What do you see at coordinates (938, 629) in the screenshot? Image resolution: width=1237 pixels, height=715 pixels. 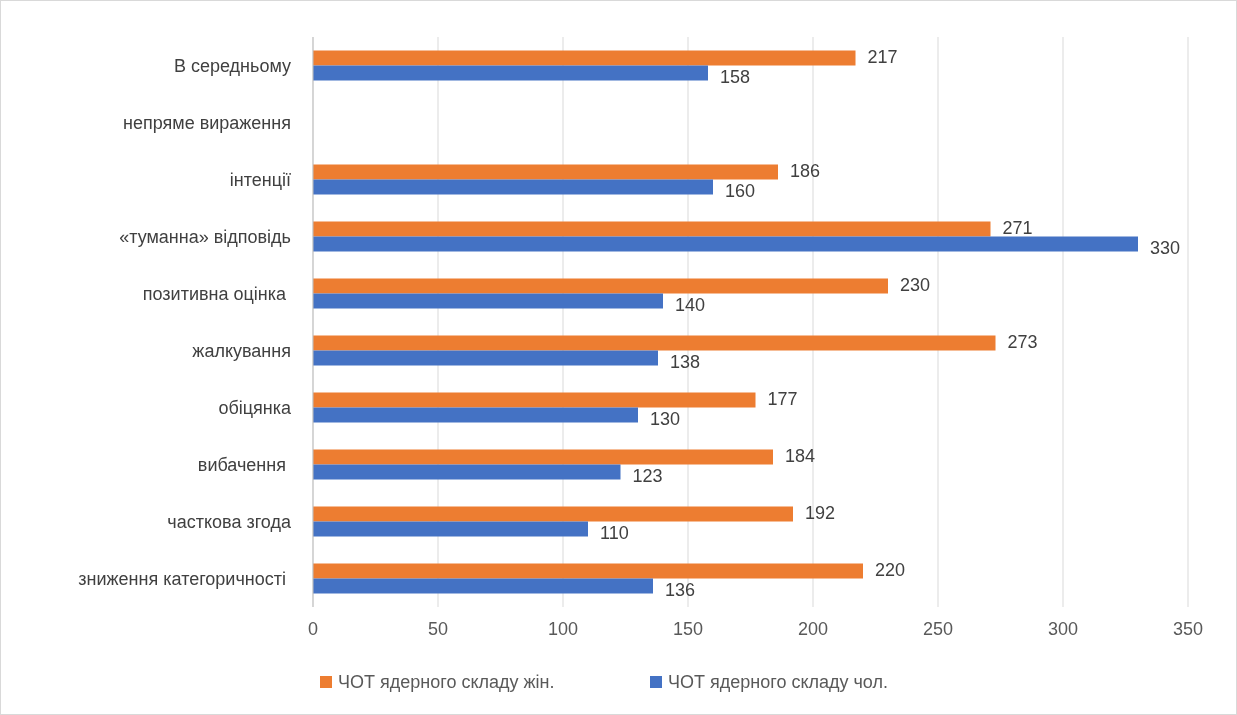 I see `x-tick-label: 250` at bounding box center [938, 629].